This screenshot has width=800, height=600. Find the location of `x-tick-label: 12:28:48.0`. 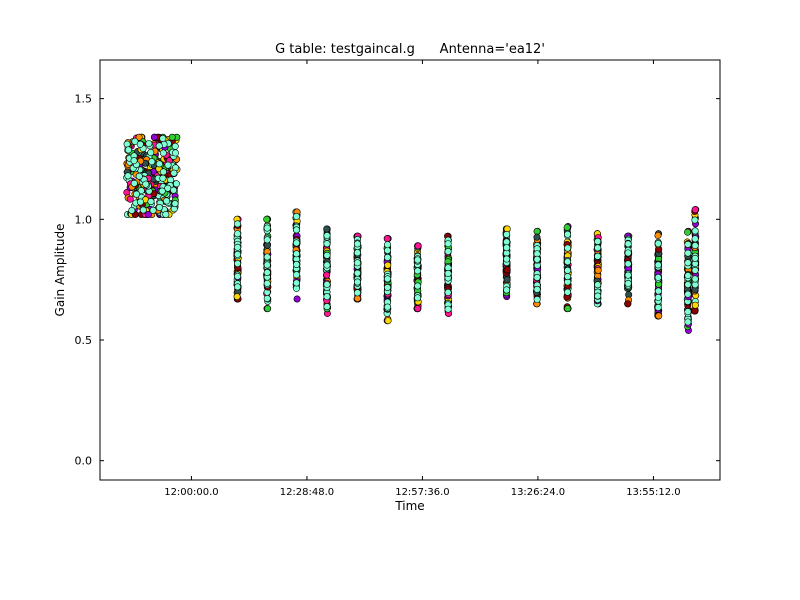

x-tick-label: 12:28:48.0 is located at coordinates (307, 492).